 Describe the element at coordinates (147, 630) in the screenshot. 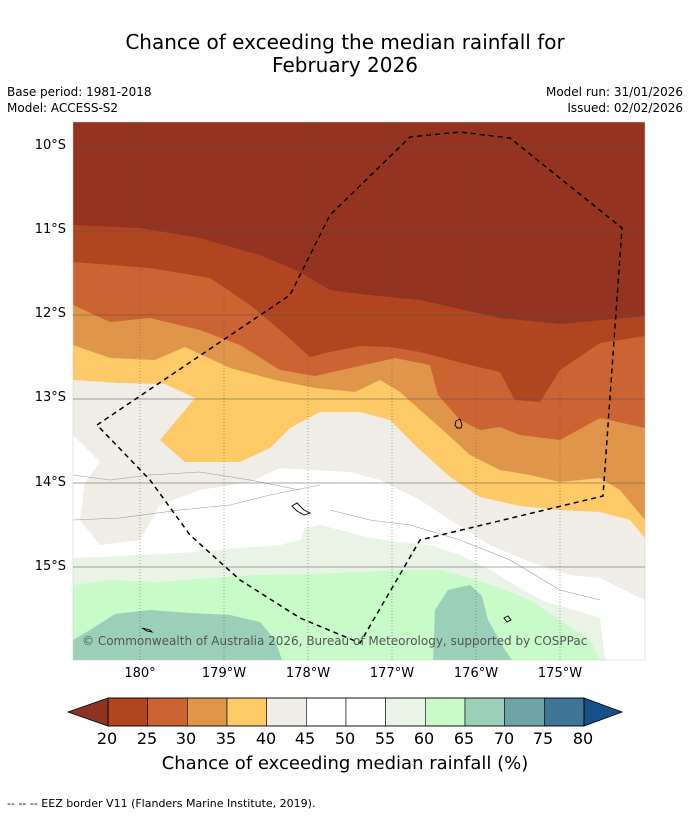

I see `island-southwest` at that location.